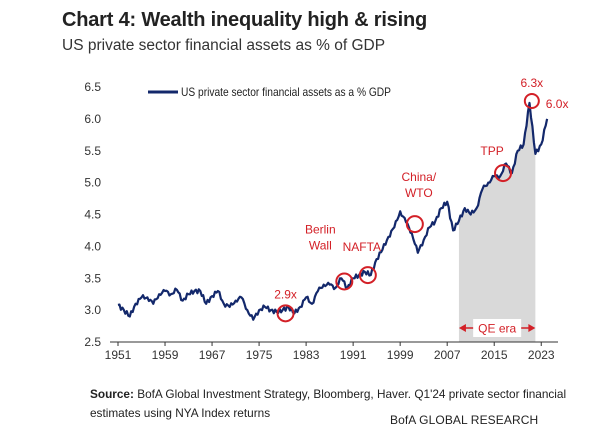  I want to click on annotation-label-china-line2: WTO, so click(419, 193).